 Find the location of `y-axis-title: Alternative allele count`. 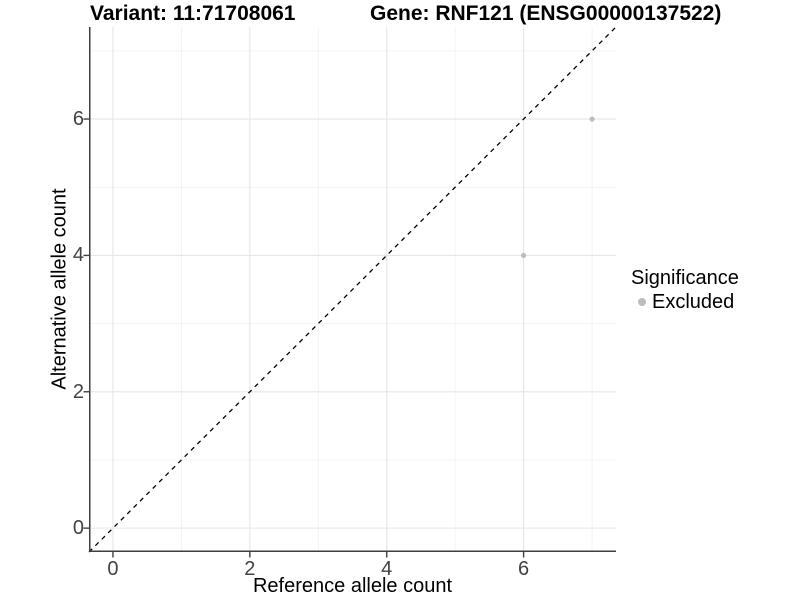

y-axis-title: Alternative allele count is located at coordinates (59, 289).